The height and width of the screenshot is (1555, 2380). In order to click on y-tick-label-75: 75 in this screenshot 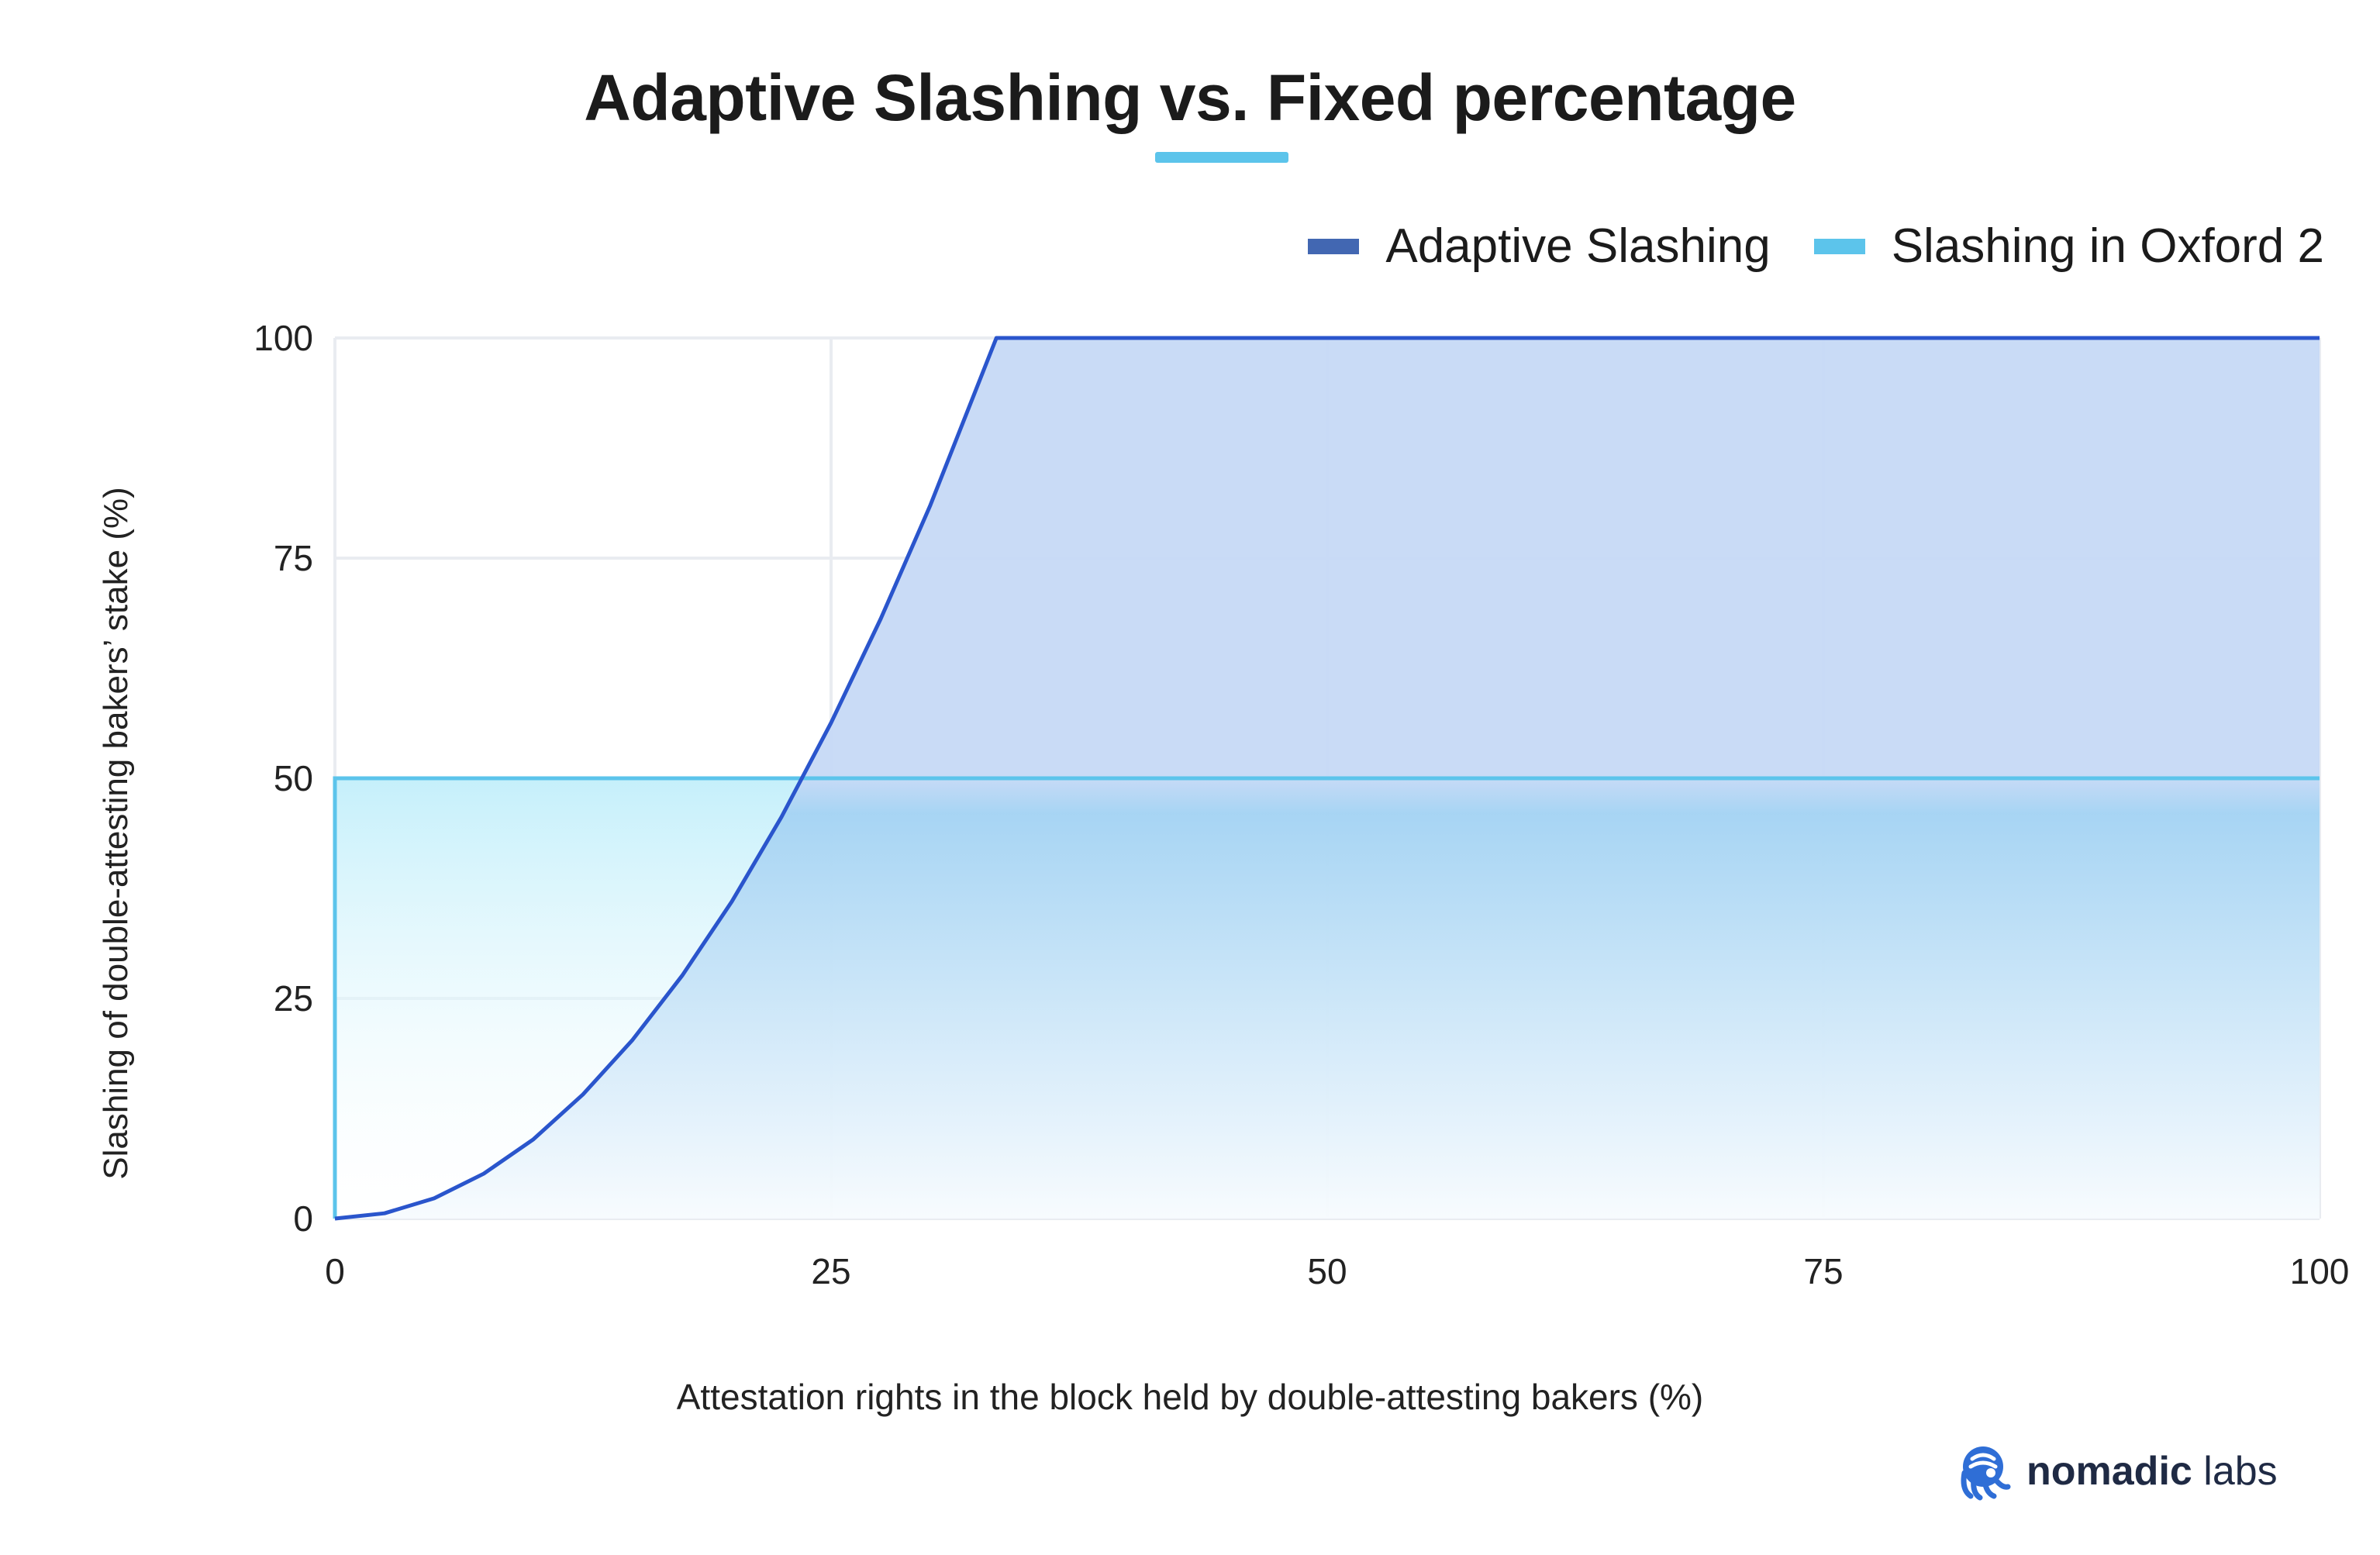, I will do `click(294, 558)`.